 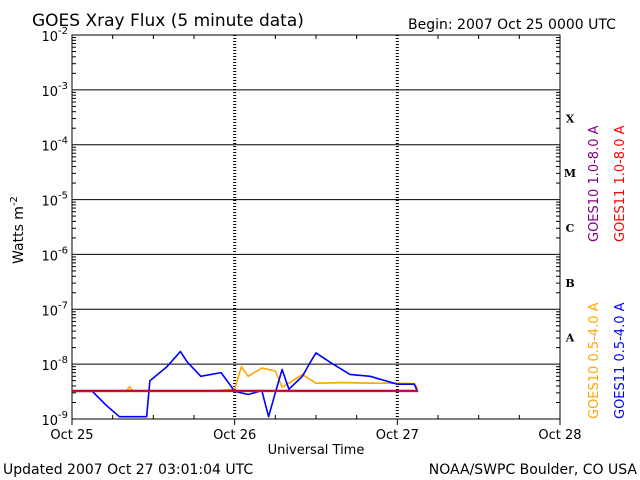 What do you see at coordinates (168, 21) in the screenshot?
I see `chart-title: GOES Xray Flux (5 minute data)` at bounding box center [168, 21].